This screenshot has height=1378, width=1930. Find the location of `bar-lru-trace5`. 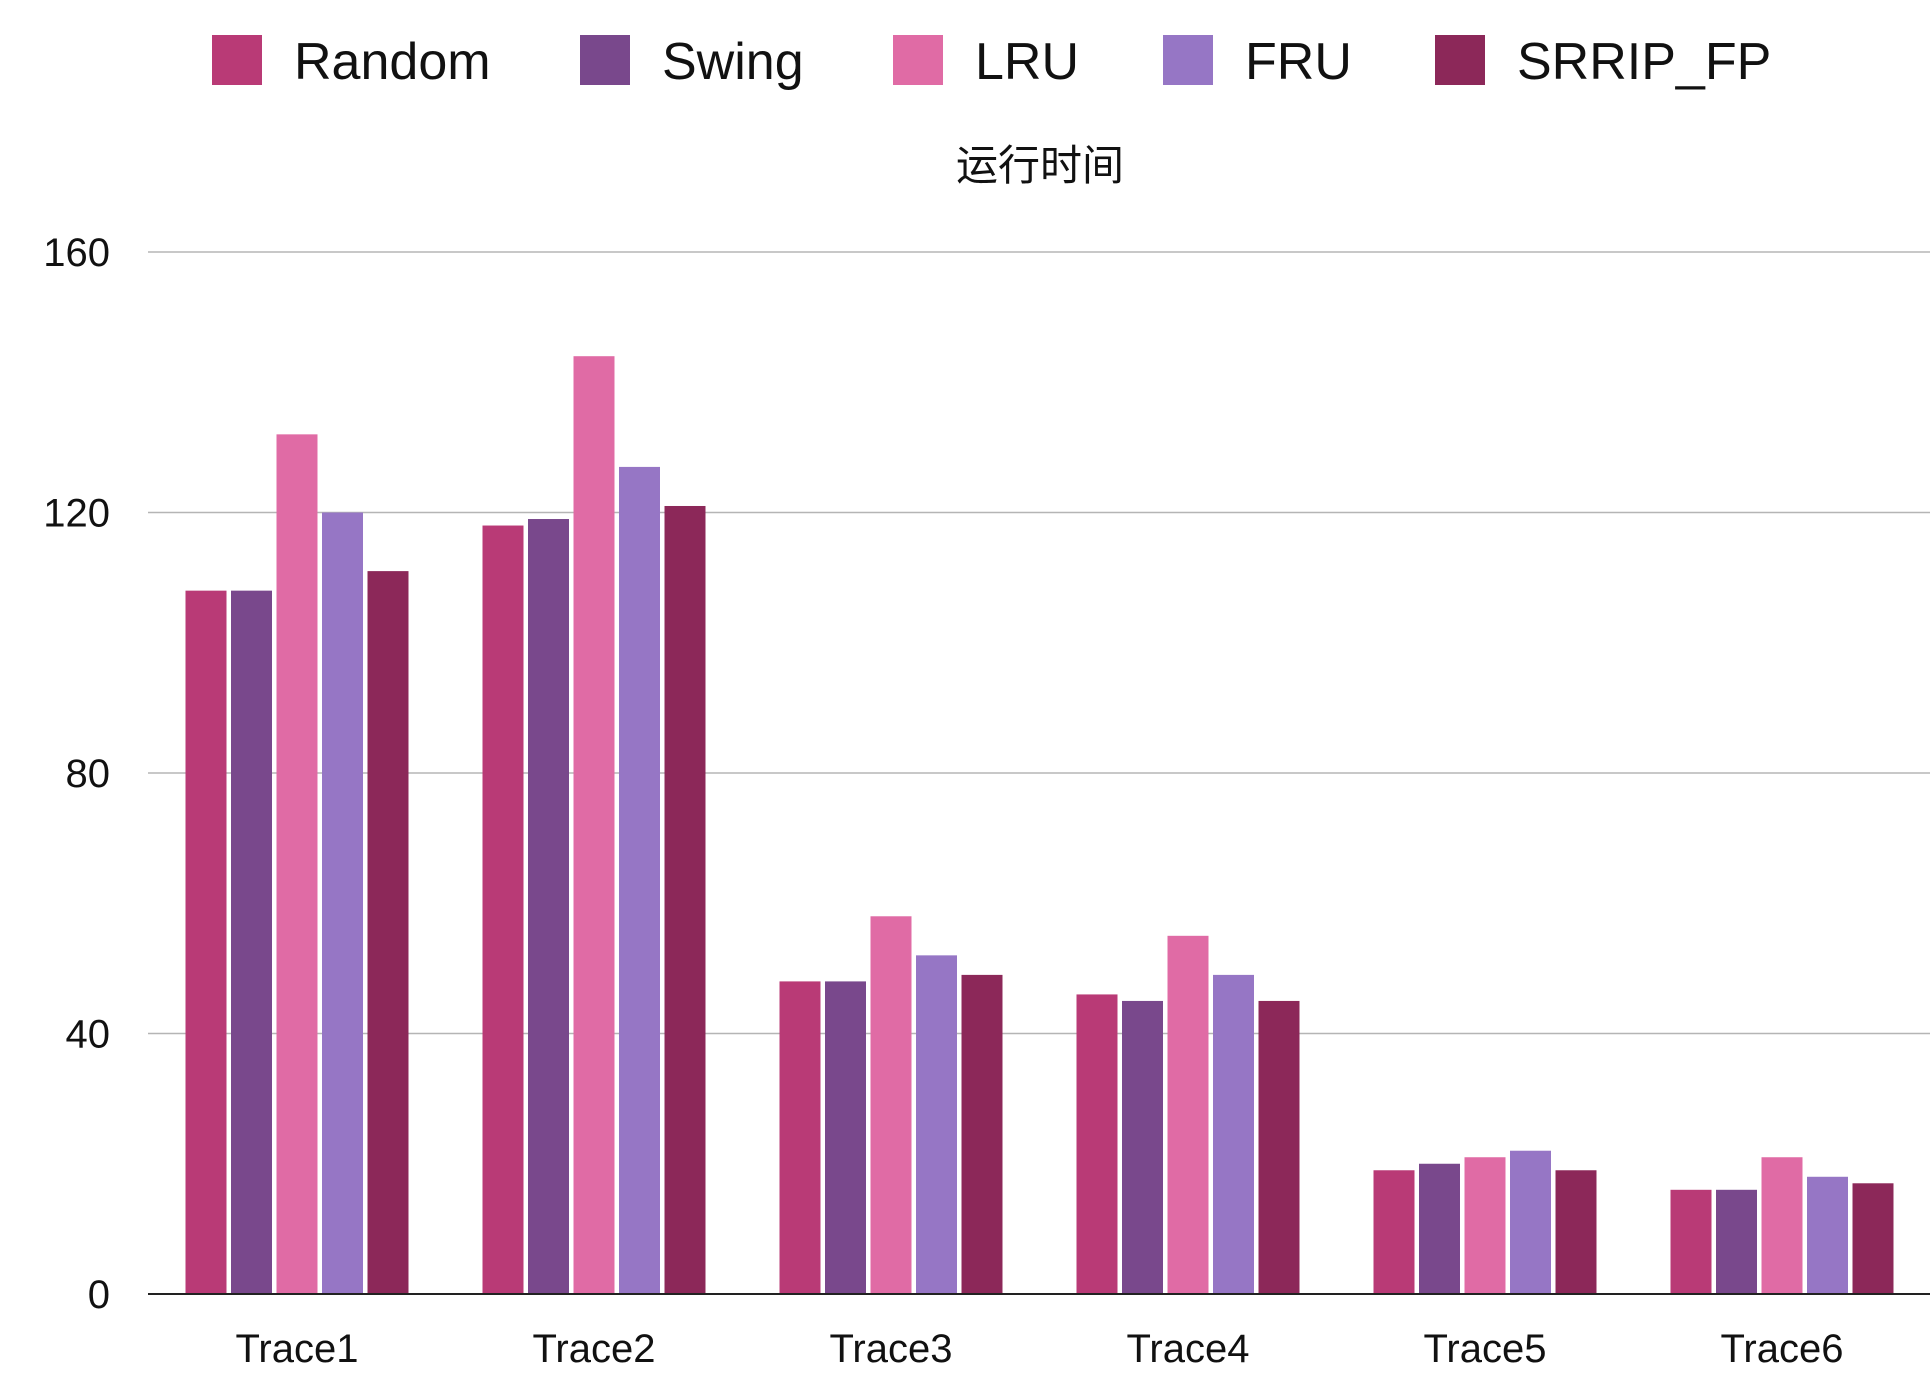

bar-lru-trace5 is located at coordinates (1485, 1225).